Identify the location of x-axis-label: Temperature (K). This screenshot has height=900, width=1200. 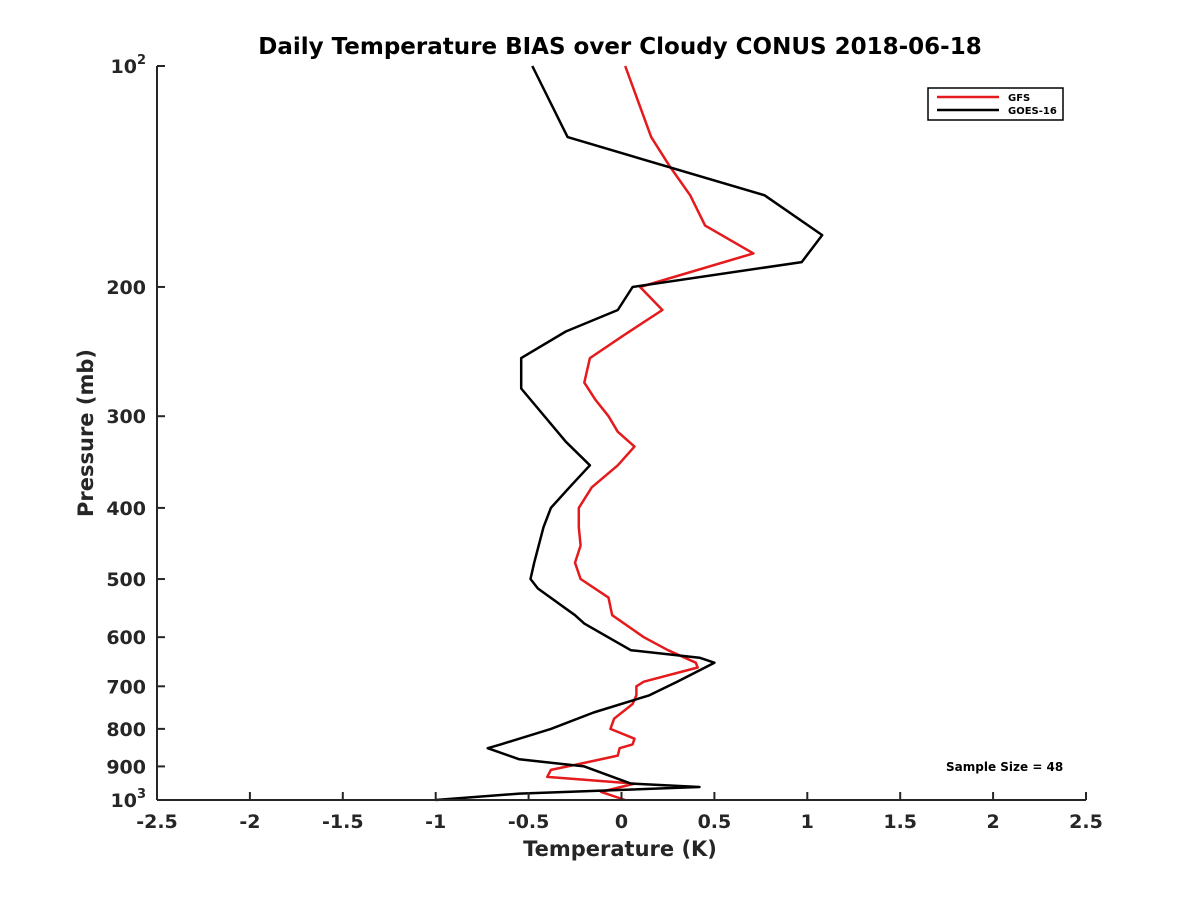
(620, 849).